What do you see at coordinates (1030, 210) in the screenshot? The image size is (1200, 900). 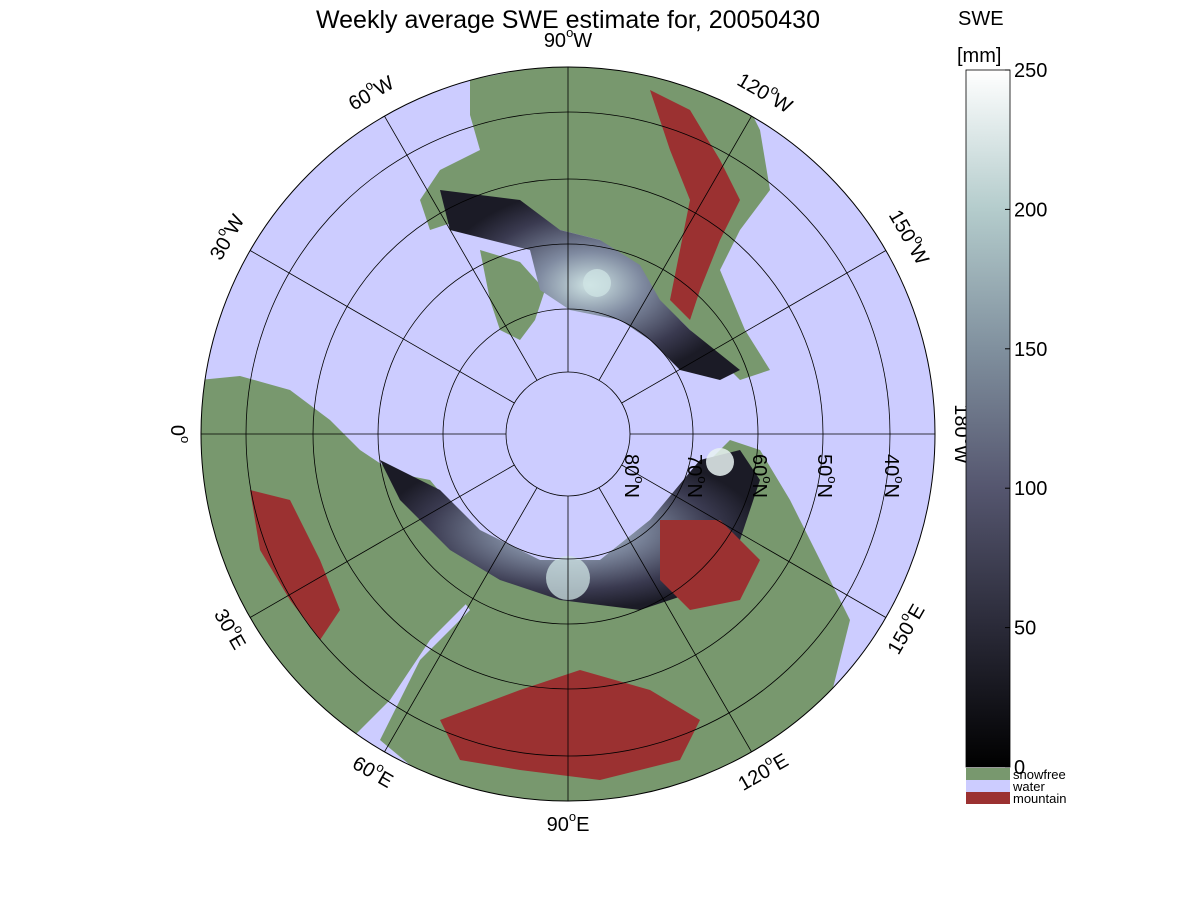 I see `colorbar-tick-label: 200` at bounding box center [1030, 210].